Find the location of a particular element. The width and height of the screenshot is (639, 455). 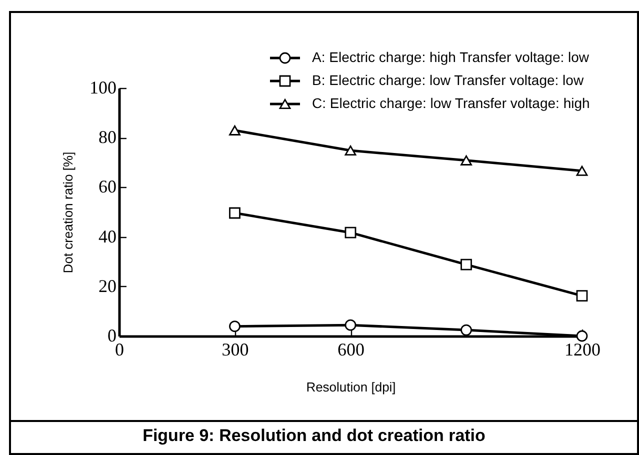

x-tick-label: 1200 is located at coordinates (582, 350).